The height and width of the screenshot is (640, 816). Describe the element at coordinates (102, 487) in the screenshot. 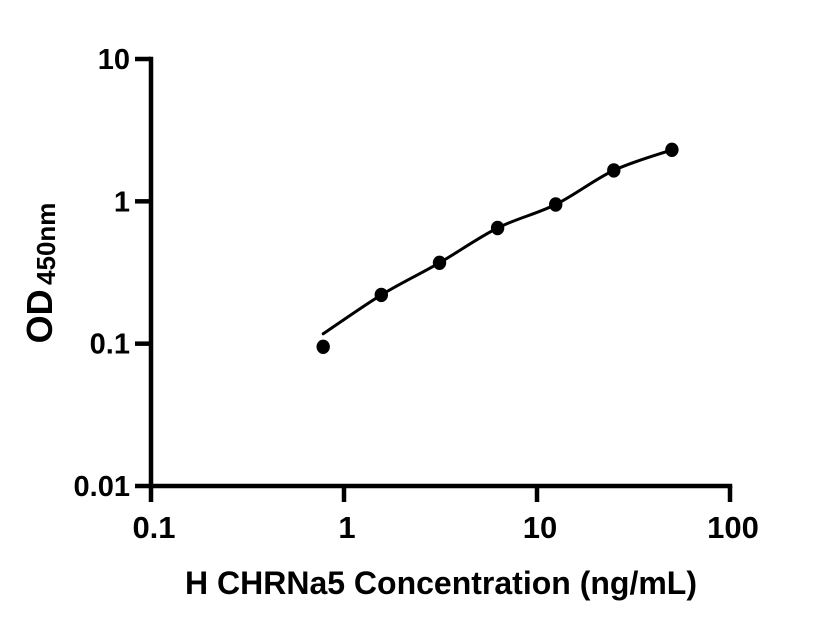

I see `y-tick-label: 0.01` at that location.